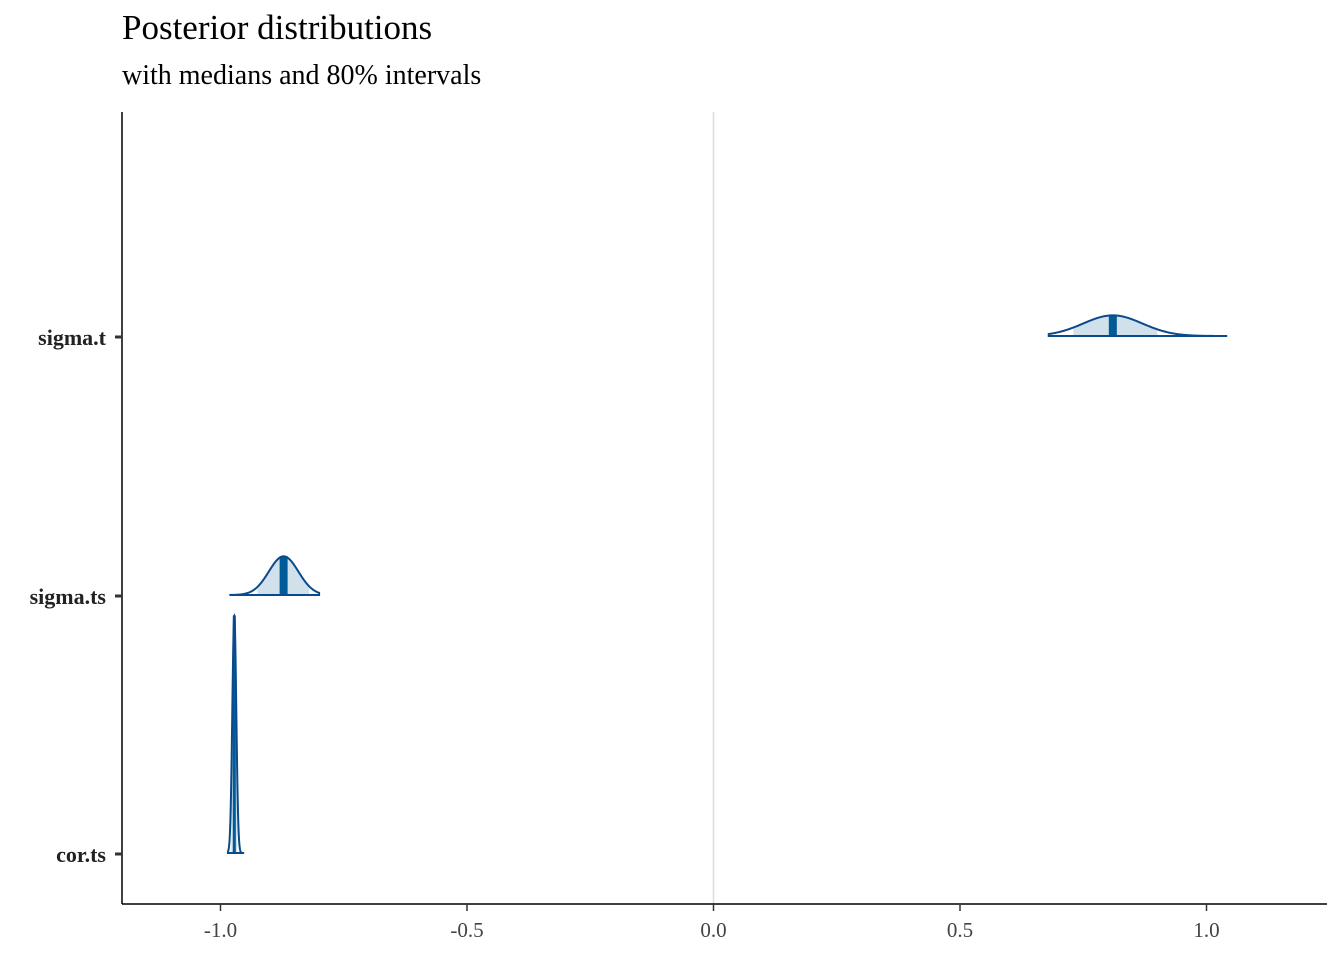 The height and width of the screenshot is (960, 1344). Describe the element at coordinates (81, 854) in the screenshot. I see `y-tick-label-cor.ts: cor.ts` at that location.